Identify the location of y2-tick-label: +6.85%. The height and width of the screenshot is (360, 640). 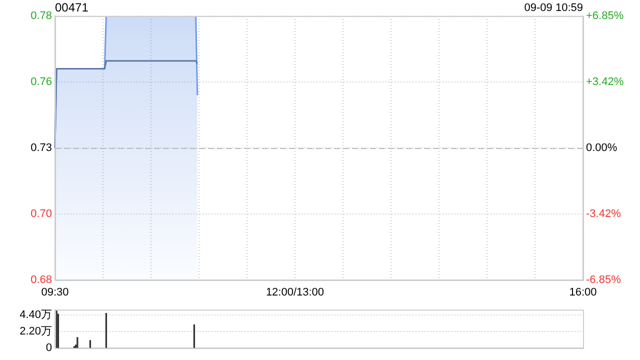
(605, 16).